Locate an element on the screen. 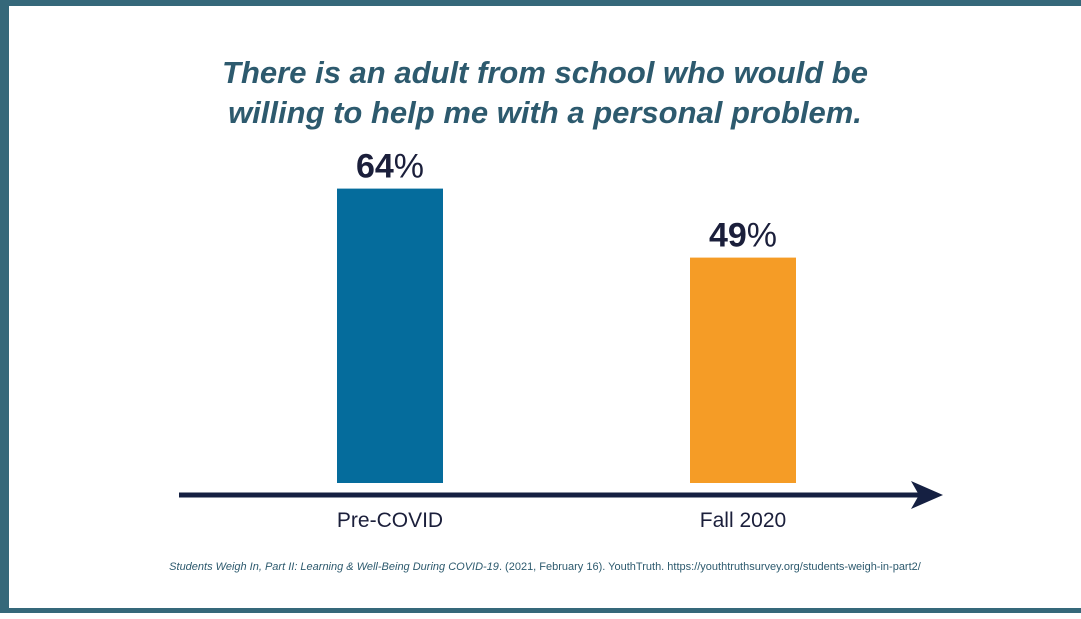 This screenshot has width=1081, height=619. bar-fall-2020 is located at coordinates (743, 370).